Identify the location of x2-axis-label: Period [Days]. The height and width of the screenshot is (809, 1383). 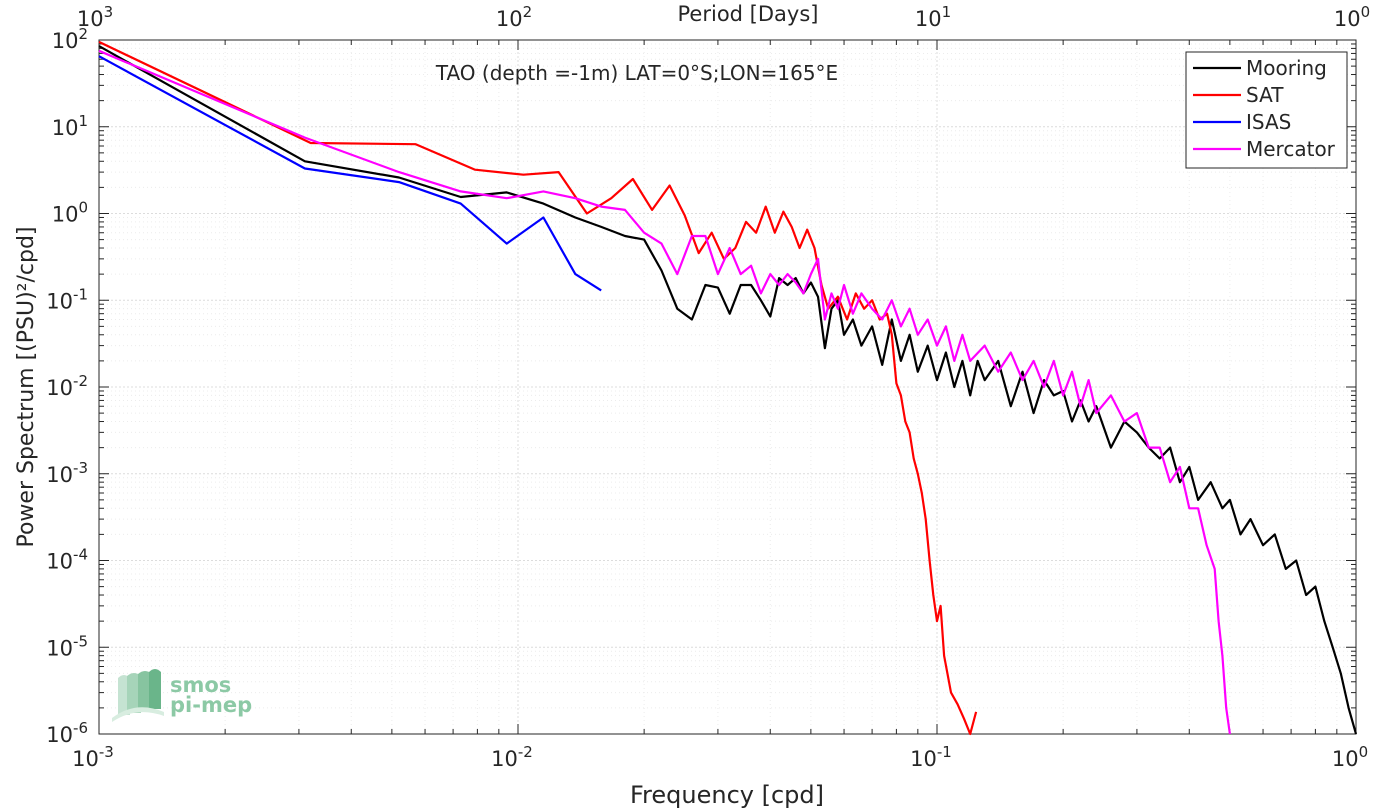
(748, 14).